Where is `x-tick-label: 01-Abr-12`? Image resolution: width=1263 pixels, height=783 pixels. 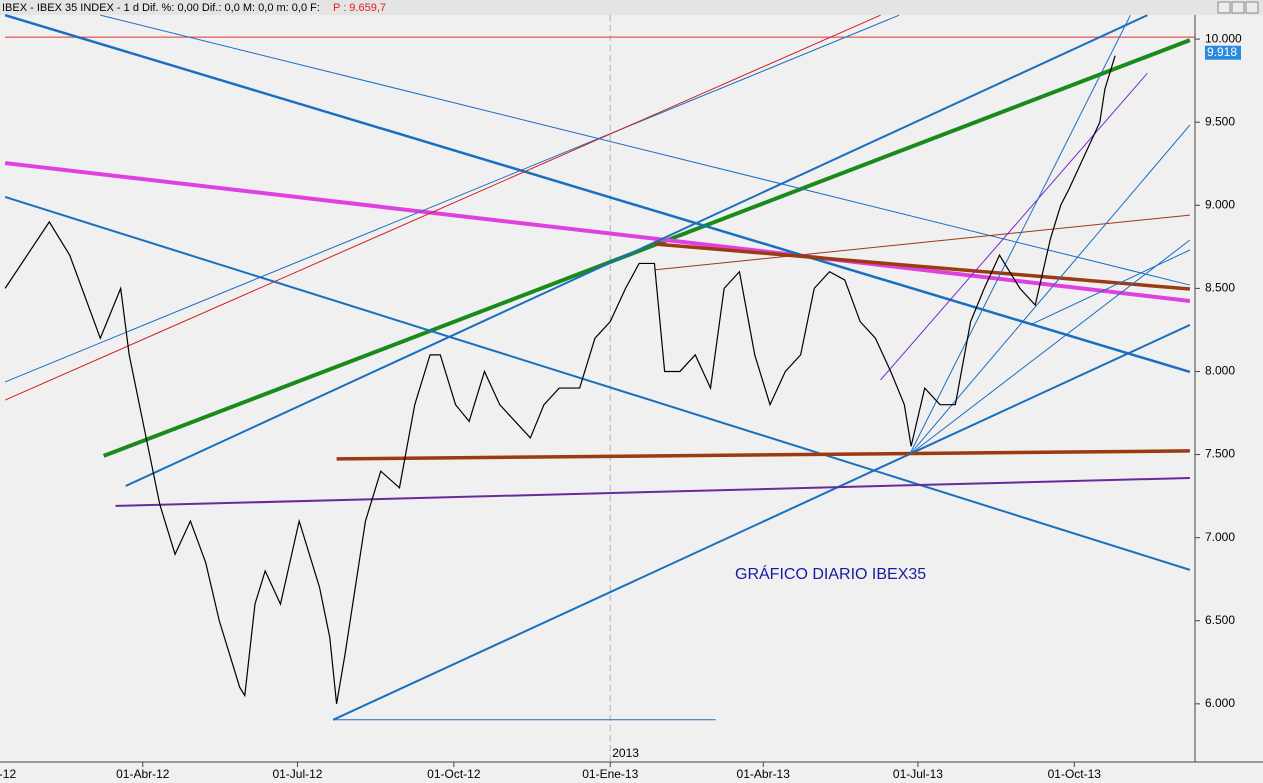
x-tick-label: 01-Abr-12 is located at coordinates (143, 774).